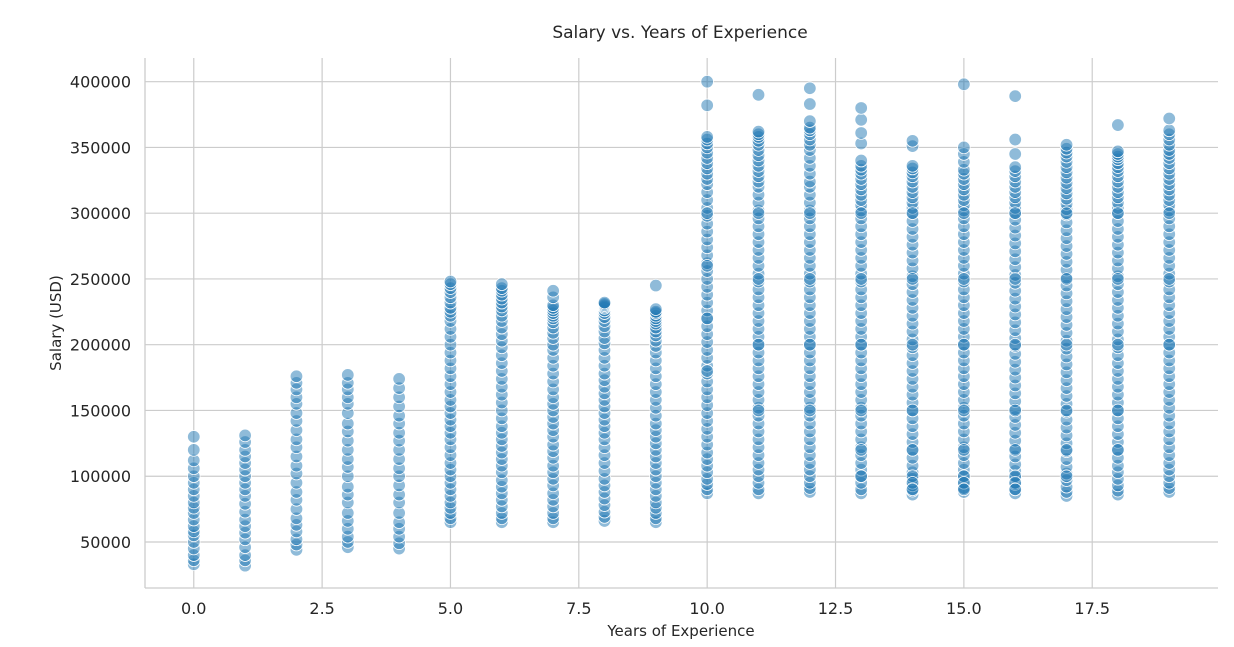 The width and height of the screenshot is (1234, 647). I want to click on y-tick-label: 150000, so click(100, 410).